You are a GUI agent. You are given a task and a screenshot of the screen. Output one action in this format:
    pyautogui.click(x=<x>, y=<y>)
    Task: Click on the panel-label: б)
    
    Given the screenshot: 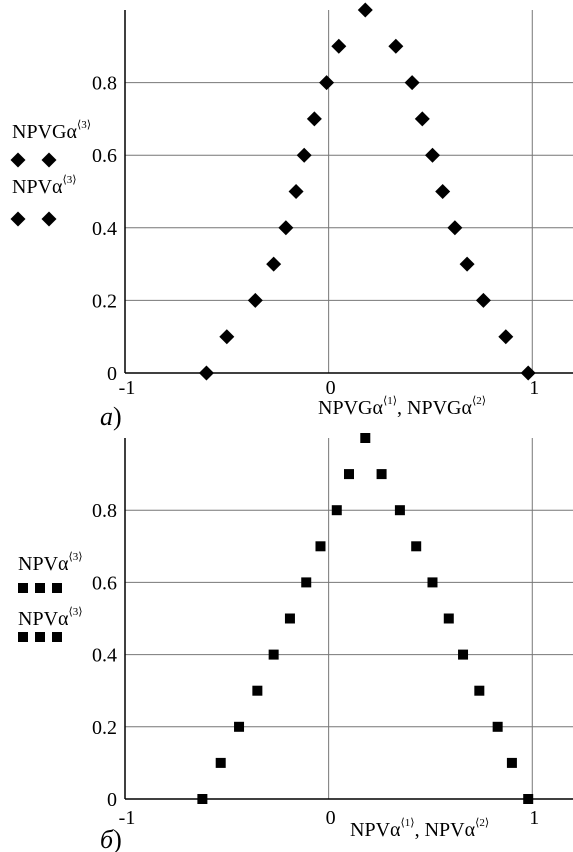 What is the action you would take?
    pyautogui.click(x=111, y=838)
    